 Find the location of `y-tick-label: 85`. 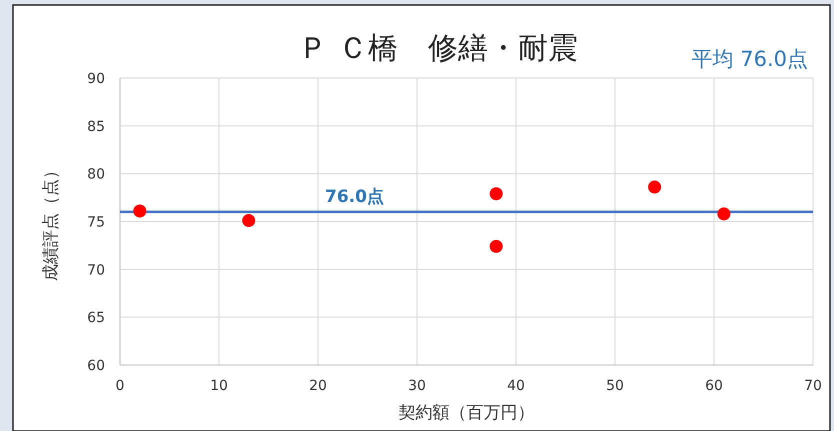

y-tick-label: 85 is located at coordinates (96, 126).